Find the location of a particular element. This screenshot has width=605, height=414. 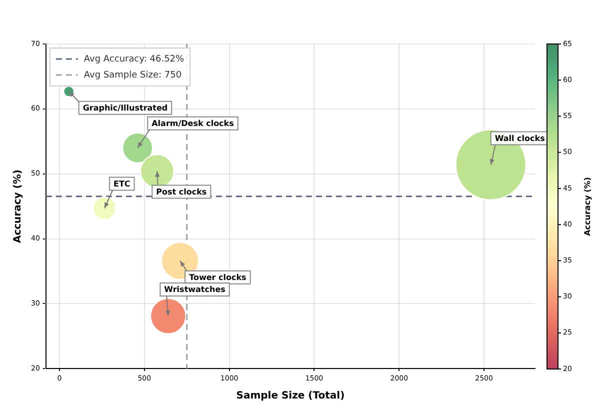

color-bar-title: Accuracy (%) is located at coordinates (587, 206).